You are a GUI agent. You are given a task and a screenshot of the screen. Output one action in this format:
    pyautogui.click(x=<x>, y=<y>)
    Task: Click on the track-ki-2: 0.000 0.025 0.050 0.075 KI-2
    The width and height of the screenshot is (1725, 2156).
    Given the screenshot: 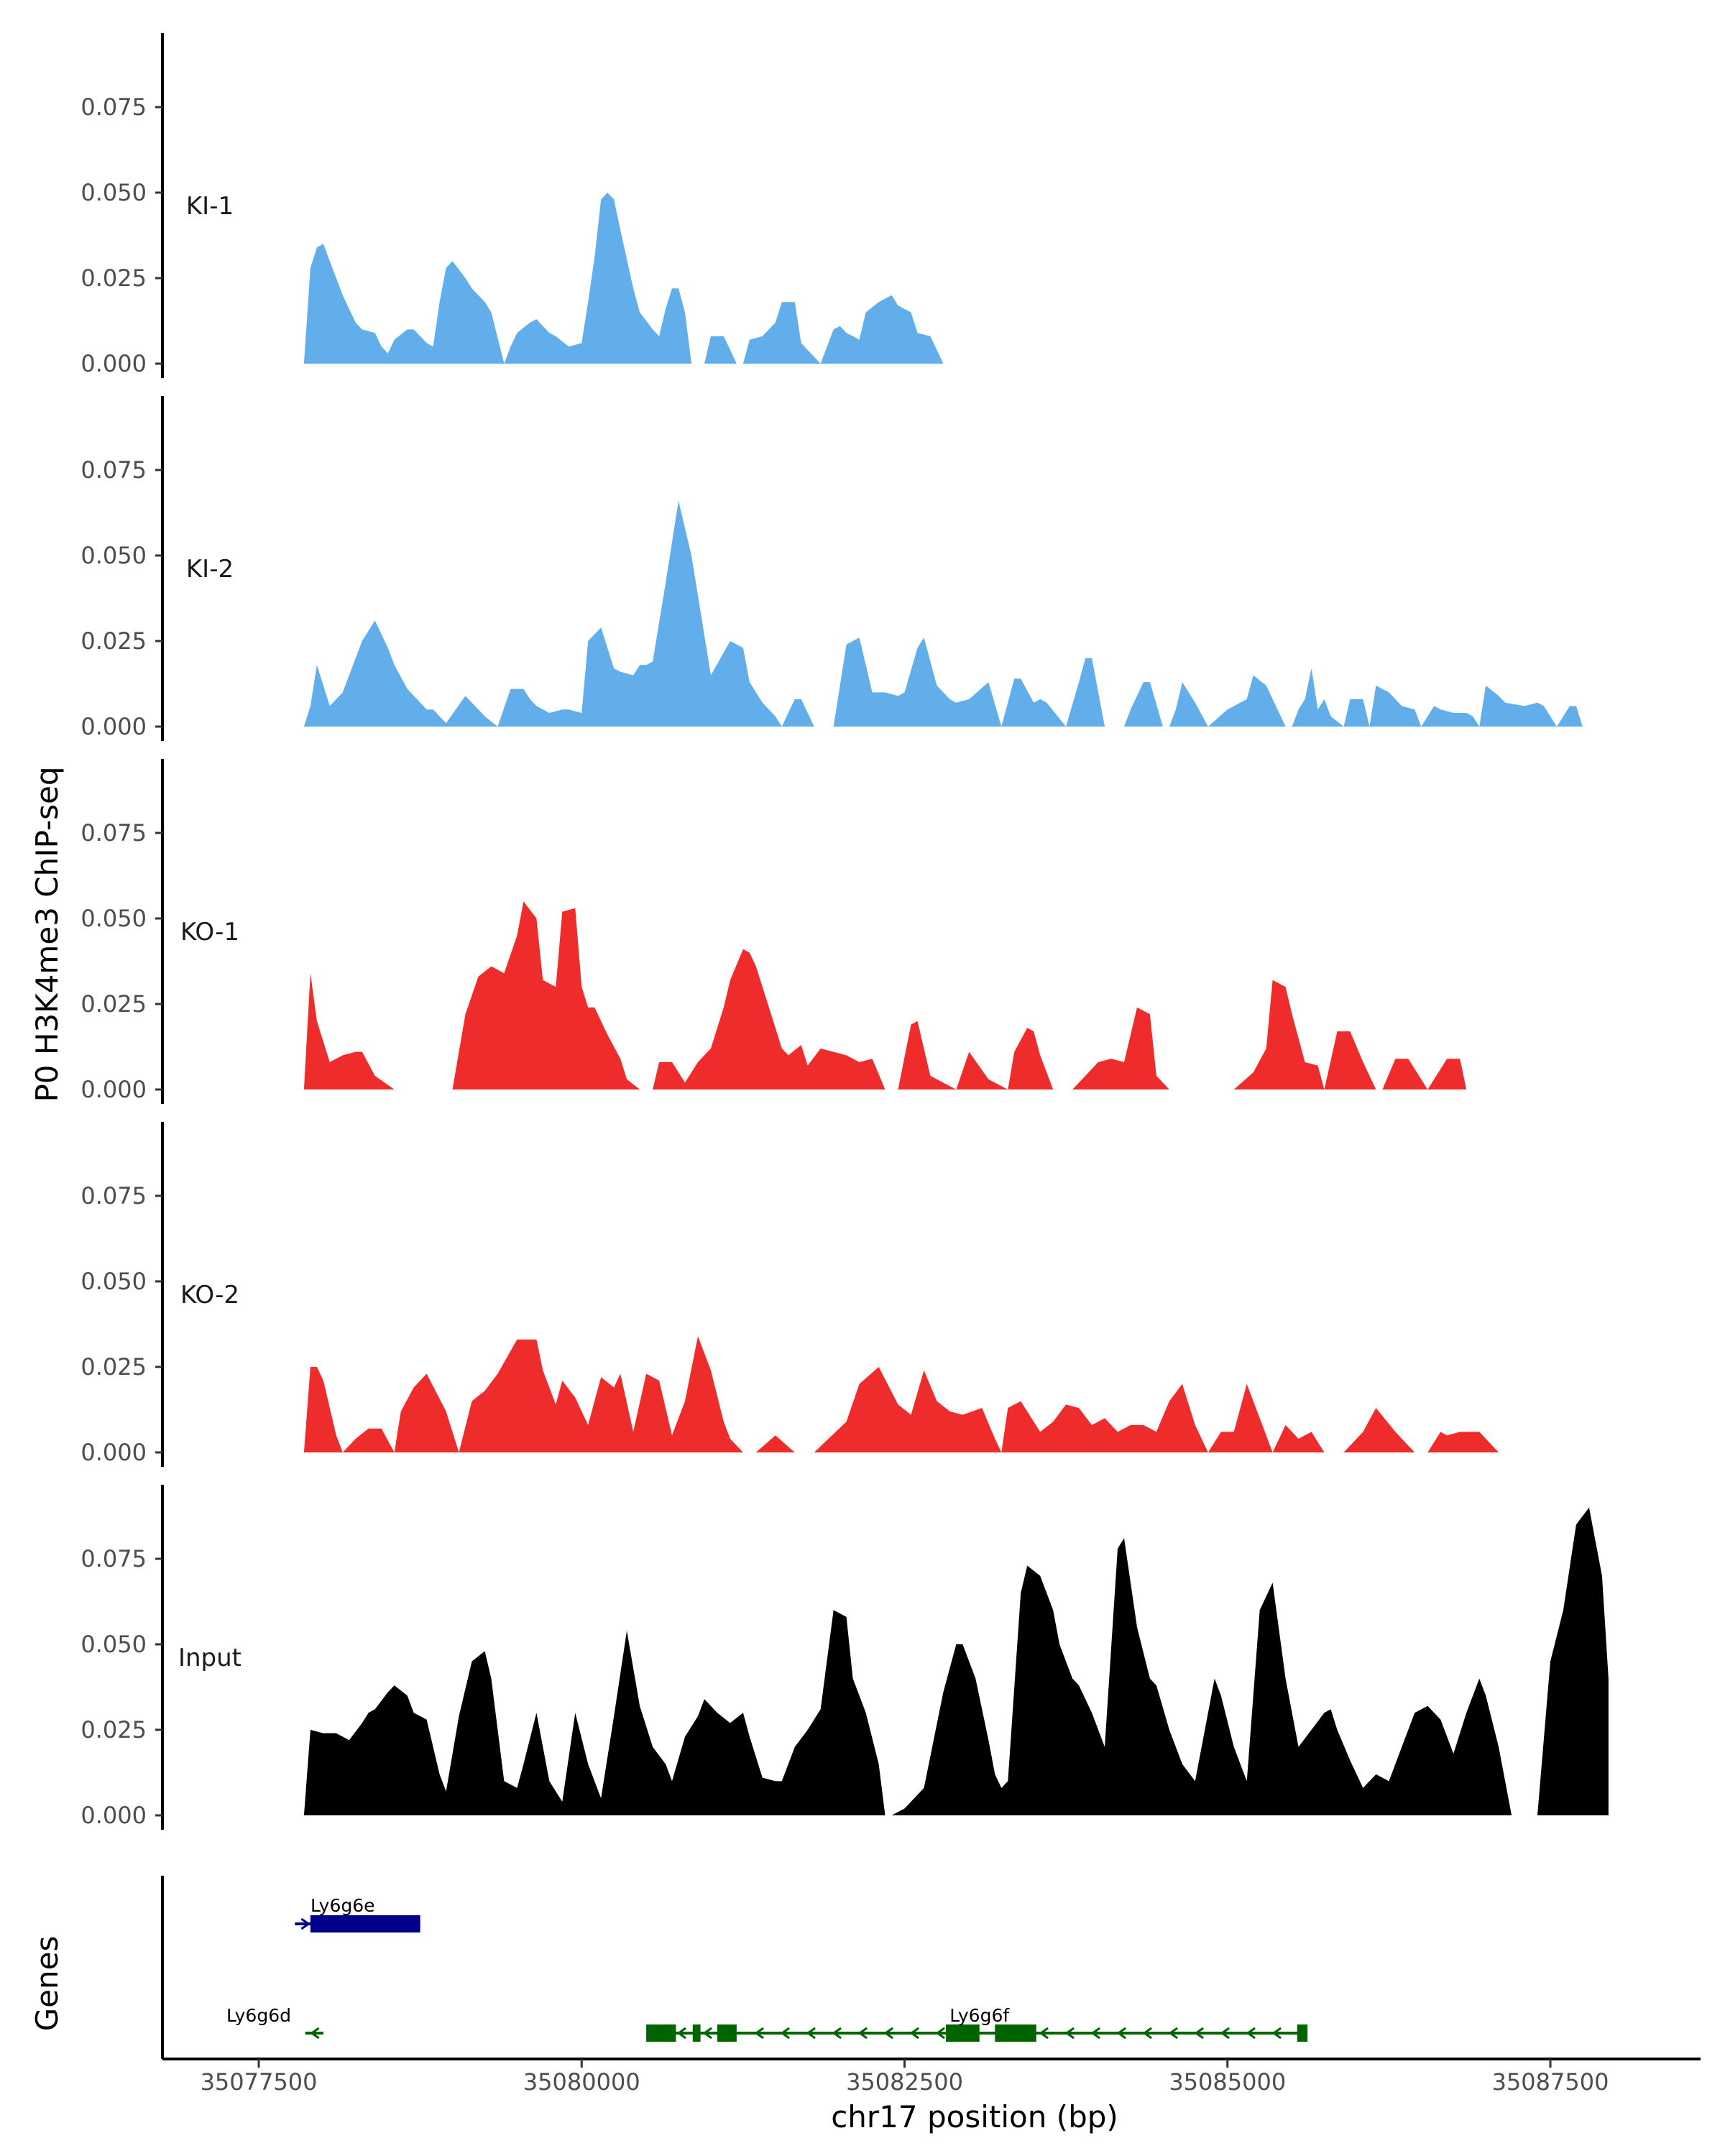 What is the action you would take?
    pyautogui.click(x=844, y=568)
    